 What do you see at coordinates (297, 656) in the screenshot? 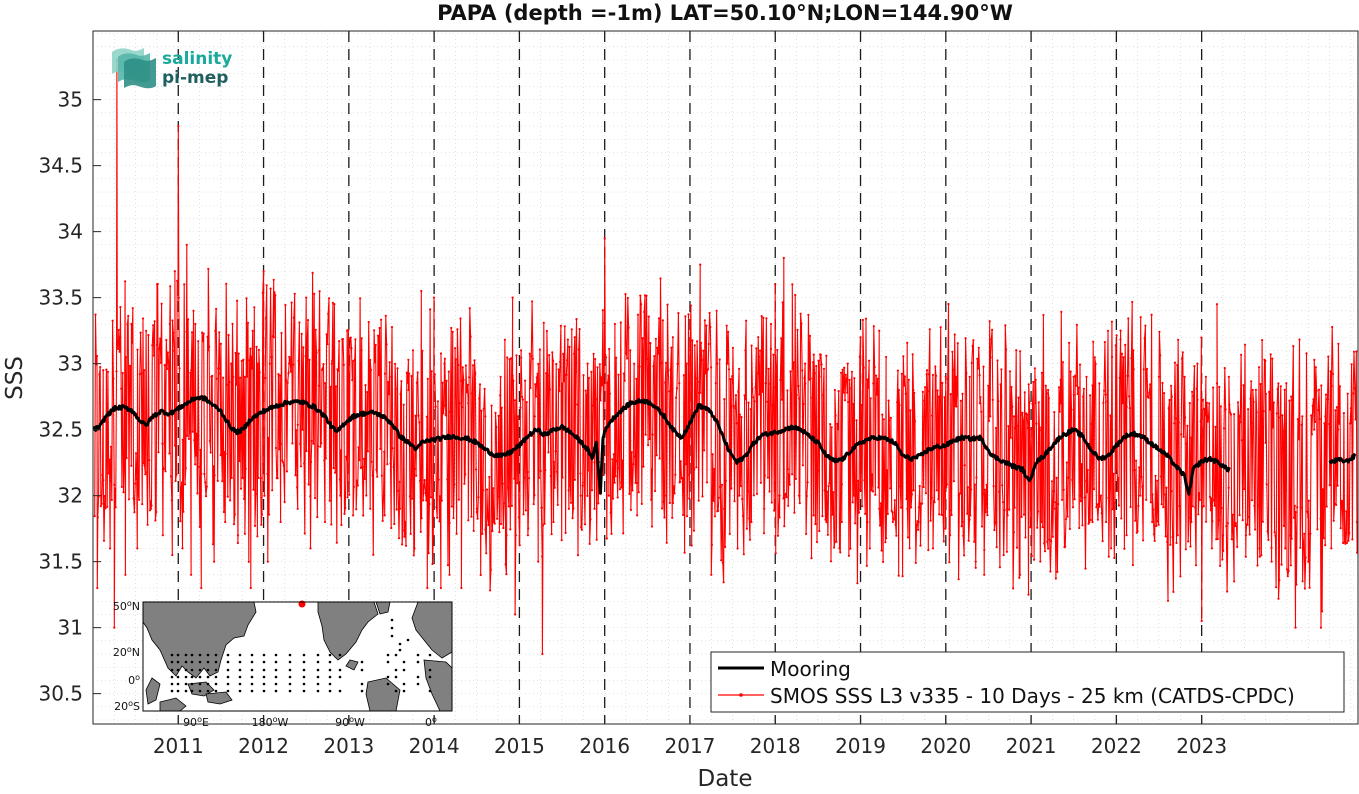
I see `inset-map-land` at bounding box center [297, 656].